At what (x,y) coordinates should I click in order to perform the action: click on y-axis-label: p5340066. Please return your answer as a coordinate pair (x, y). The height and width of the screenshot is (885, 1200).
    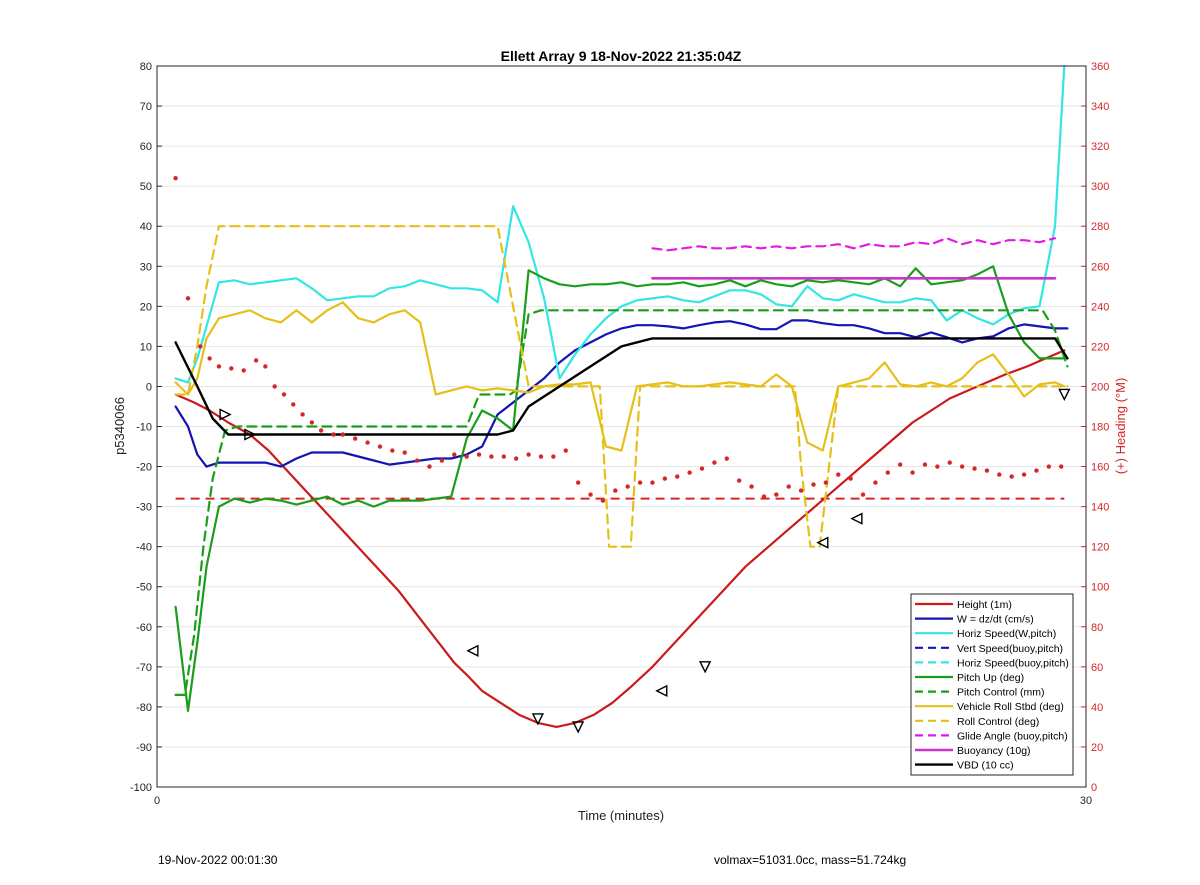
    Looking at the image, I should click on (119, 426).